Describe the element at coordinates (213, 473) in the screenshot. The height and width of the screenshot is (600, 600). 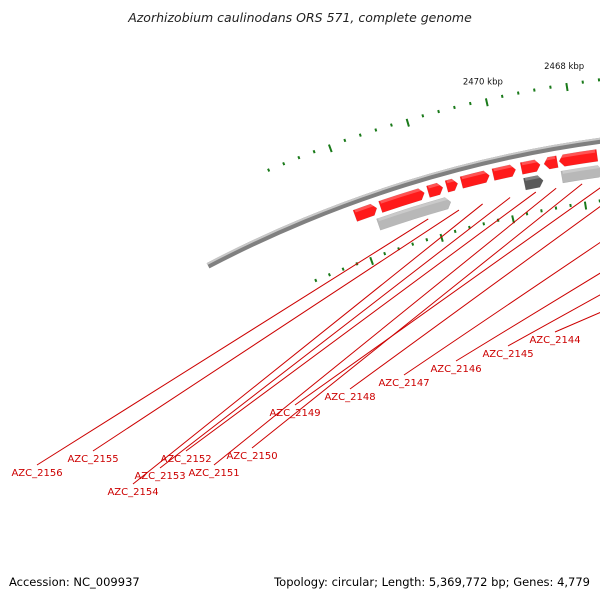
I see `gene-label: AZC_2151` at that location.